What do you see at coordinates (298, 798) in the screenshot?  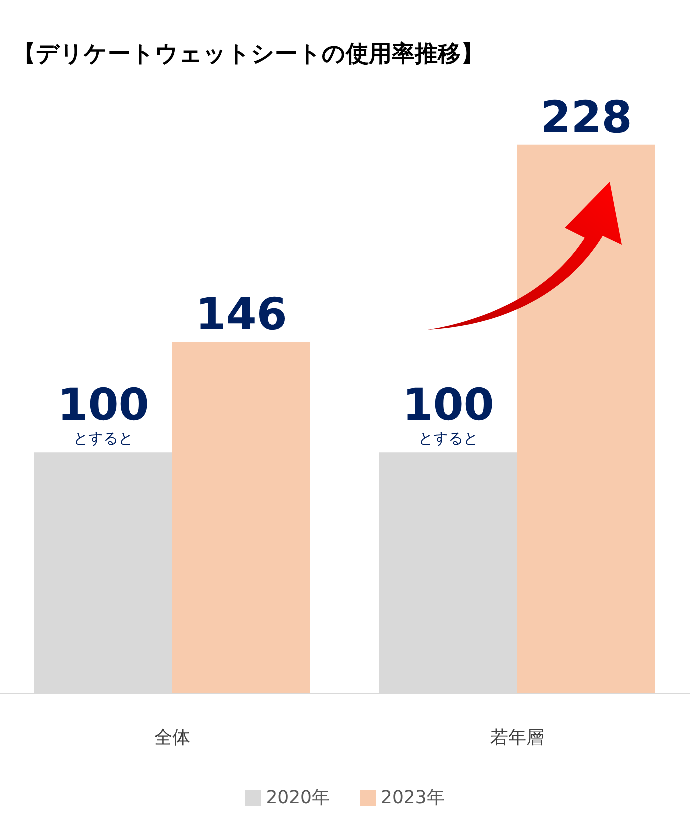 I see `legend-label: 2020年` at bounding box center [298, 798].